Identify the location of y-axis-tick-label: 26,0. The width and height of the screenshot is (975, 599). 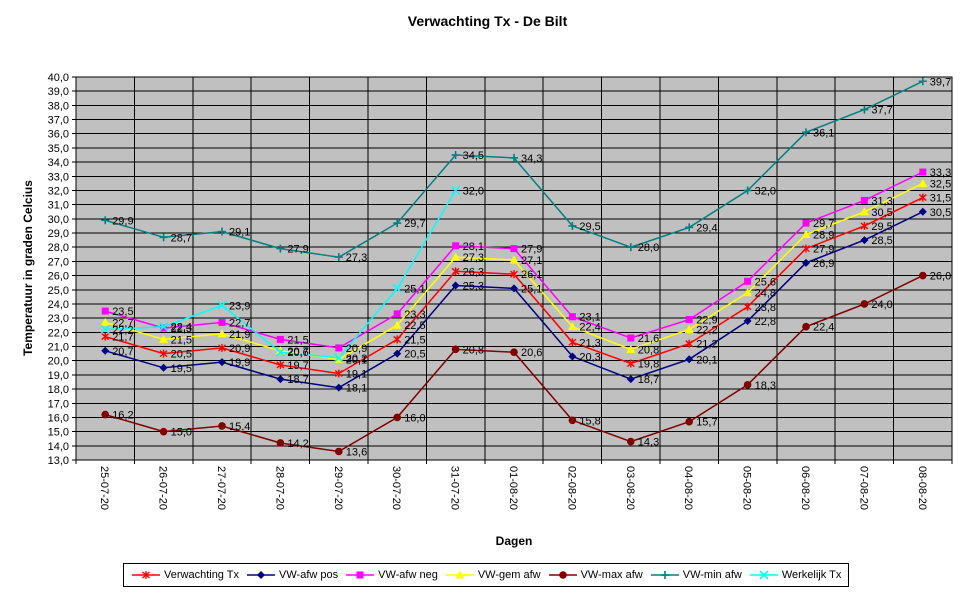
(58, 277).